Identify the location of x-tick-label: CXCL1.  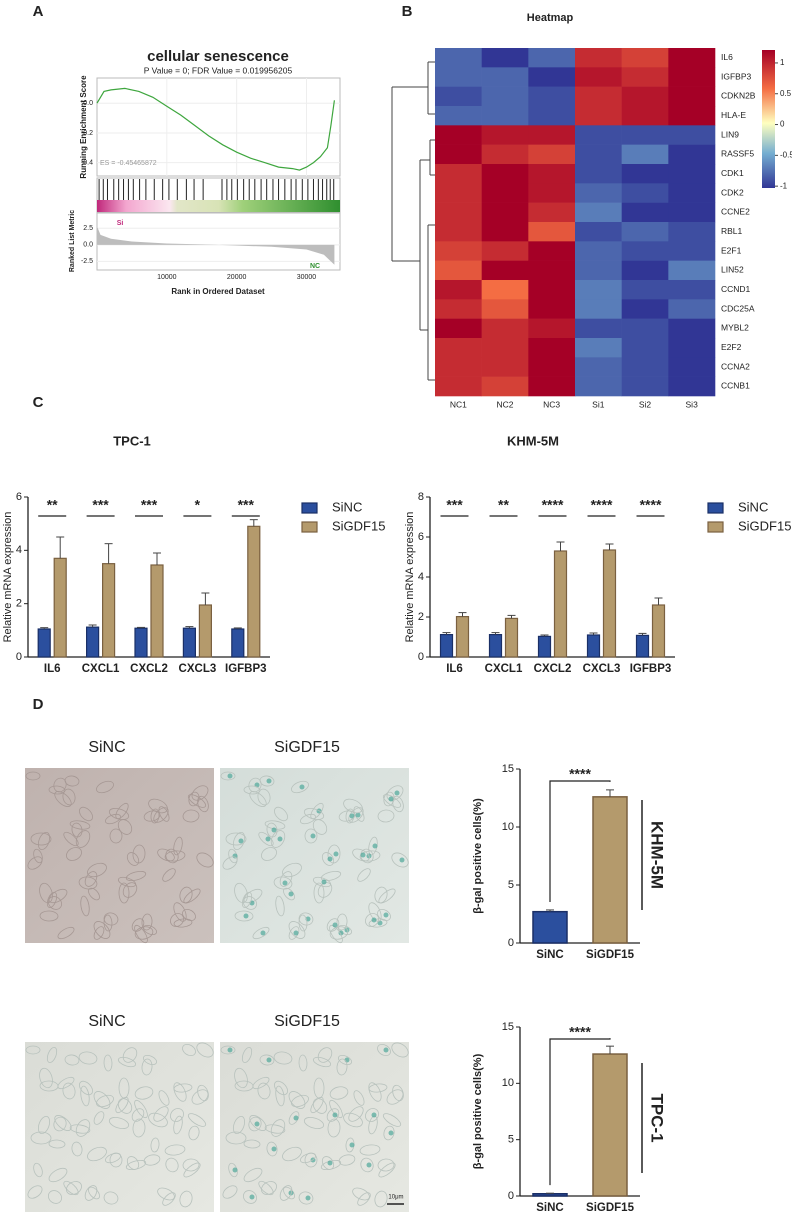
(101, 669).